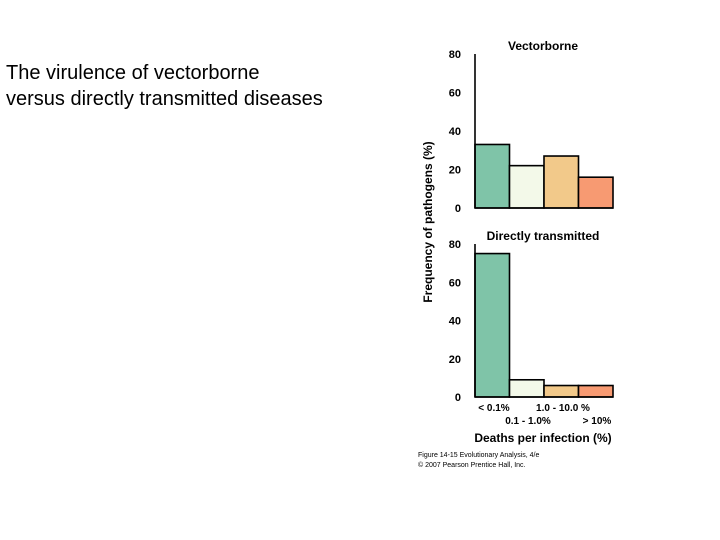  Describe the element at coordinates (472, 465) in the screenshot. I see `figure-copyright: © 2007 Pearson Prentice Hall, Inc.` at that location.